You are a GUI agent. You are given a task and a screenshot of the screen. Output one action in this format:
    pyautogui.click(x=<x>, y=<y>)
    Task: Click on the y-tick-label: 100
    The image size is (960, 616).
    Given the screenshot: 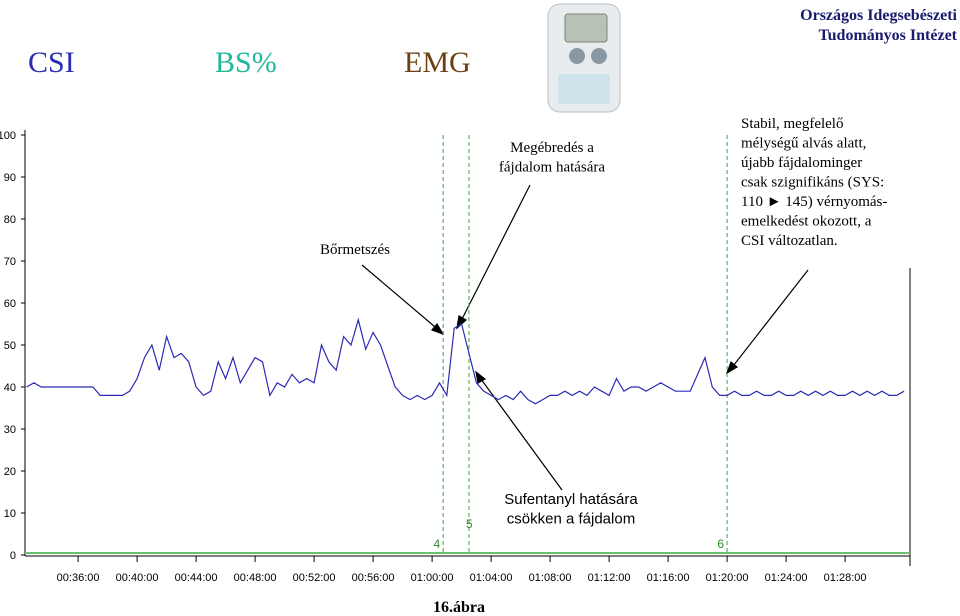 What is the action you would take?
    pyautogui.click(x=8, y=136)
    